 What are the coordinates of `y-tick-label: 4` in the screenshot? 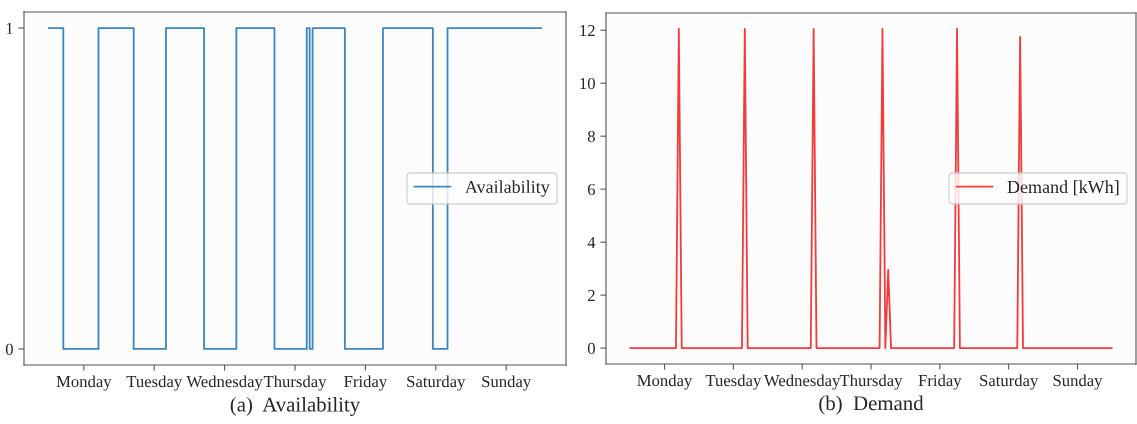 It's located at (591, 242).